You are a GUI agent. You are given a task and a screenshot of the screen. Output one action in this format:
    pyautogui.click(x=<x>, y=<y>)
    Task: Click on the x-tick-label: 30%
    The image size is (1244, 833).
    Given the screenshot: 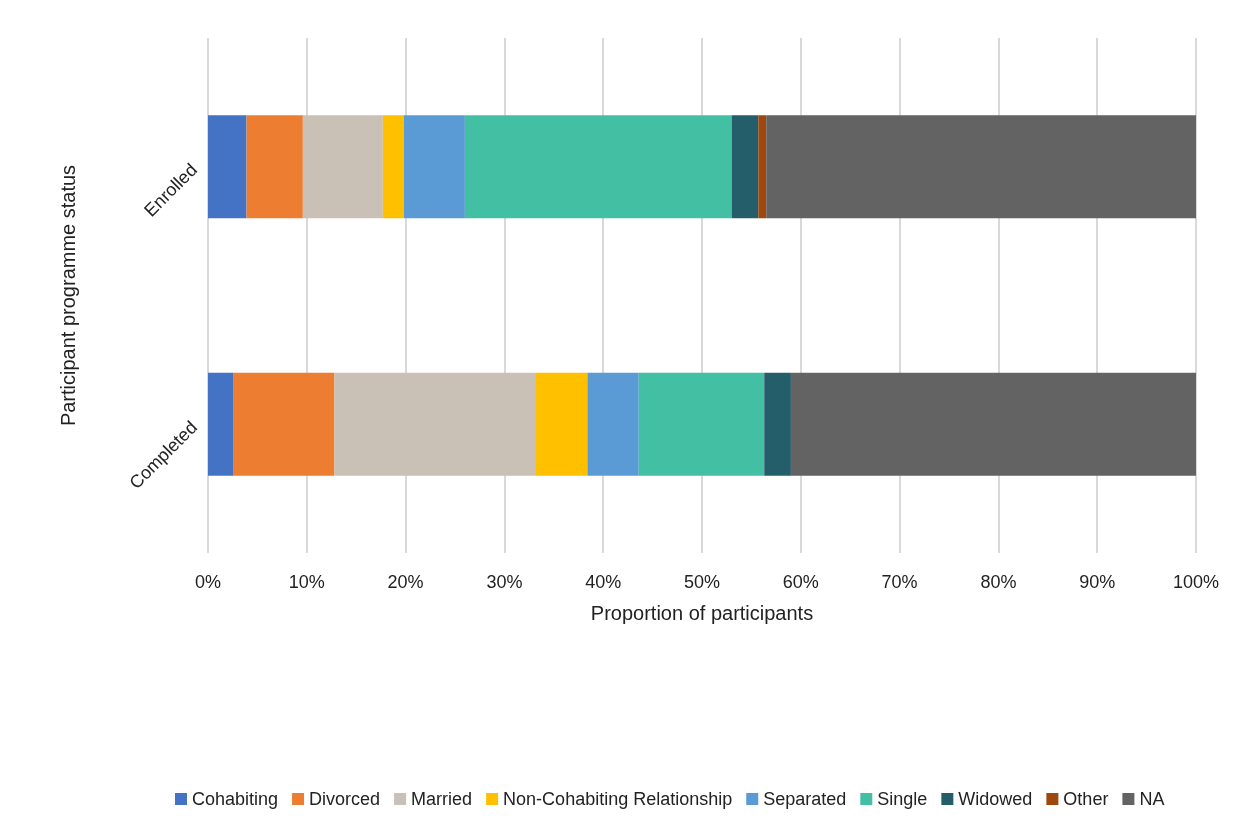 What is the action you would take?
    pyautogui.click(x=504, y=582)
    